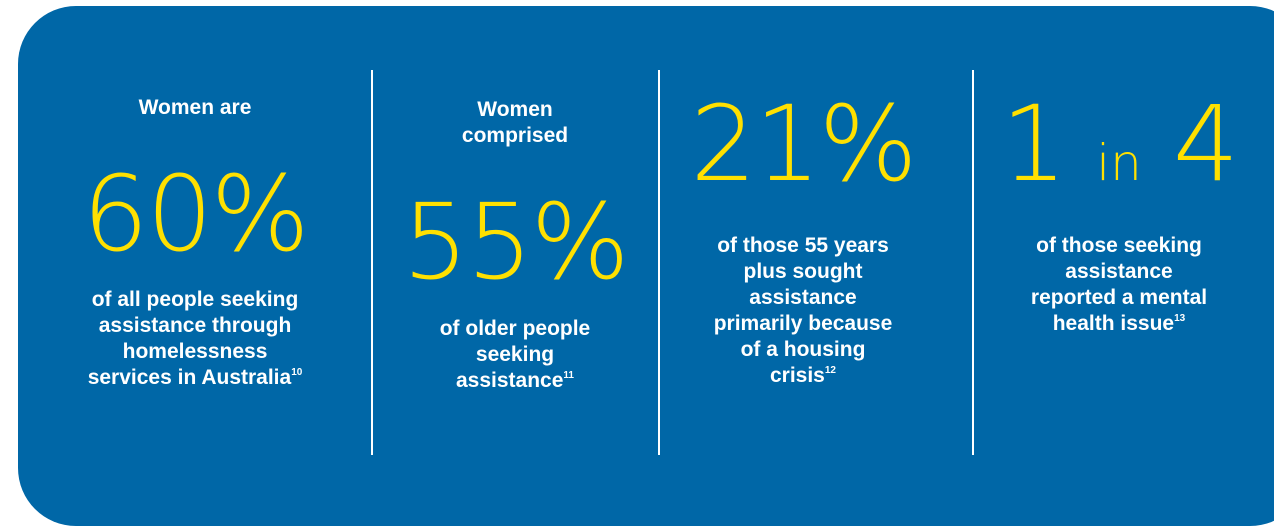 This screenshot has height=526, width=1274. Describe the element at coordinates (830, 370) in the screenshot. I see `footnote-ref: 12` at that location.